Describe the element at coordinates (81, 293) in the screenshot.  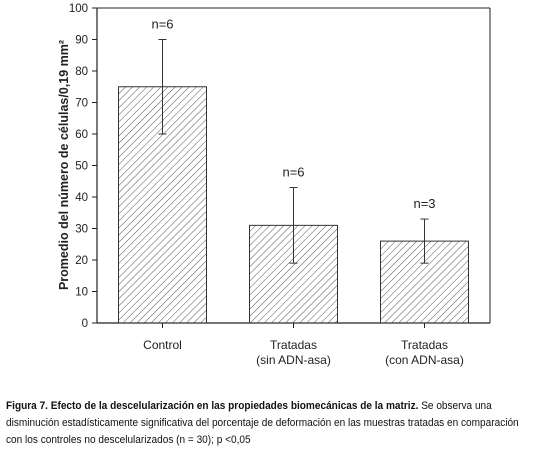
I see `y-tick-label: 10` at that location.